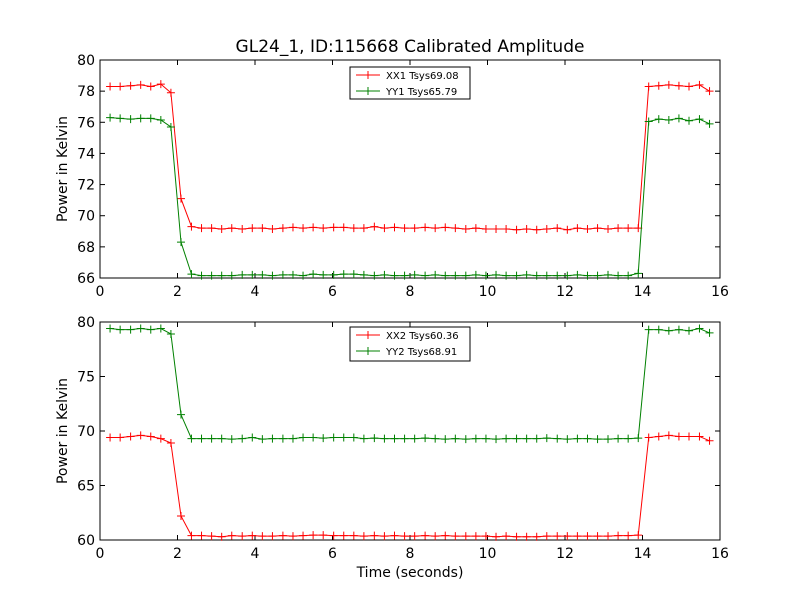 Image resolution: width=800 pixels, height=605 pixels. I want to click on x-axis-label: Time (seconds), so click(410, 573).